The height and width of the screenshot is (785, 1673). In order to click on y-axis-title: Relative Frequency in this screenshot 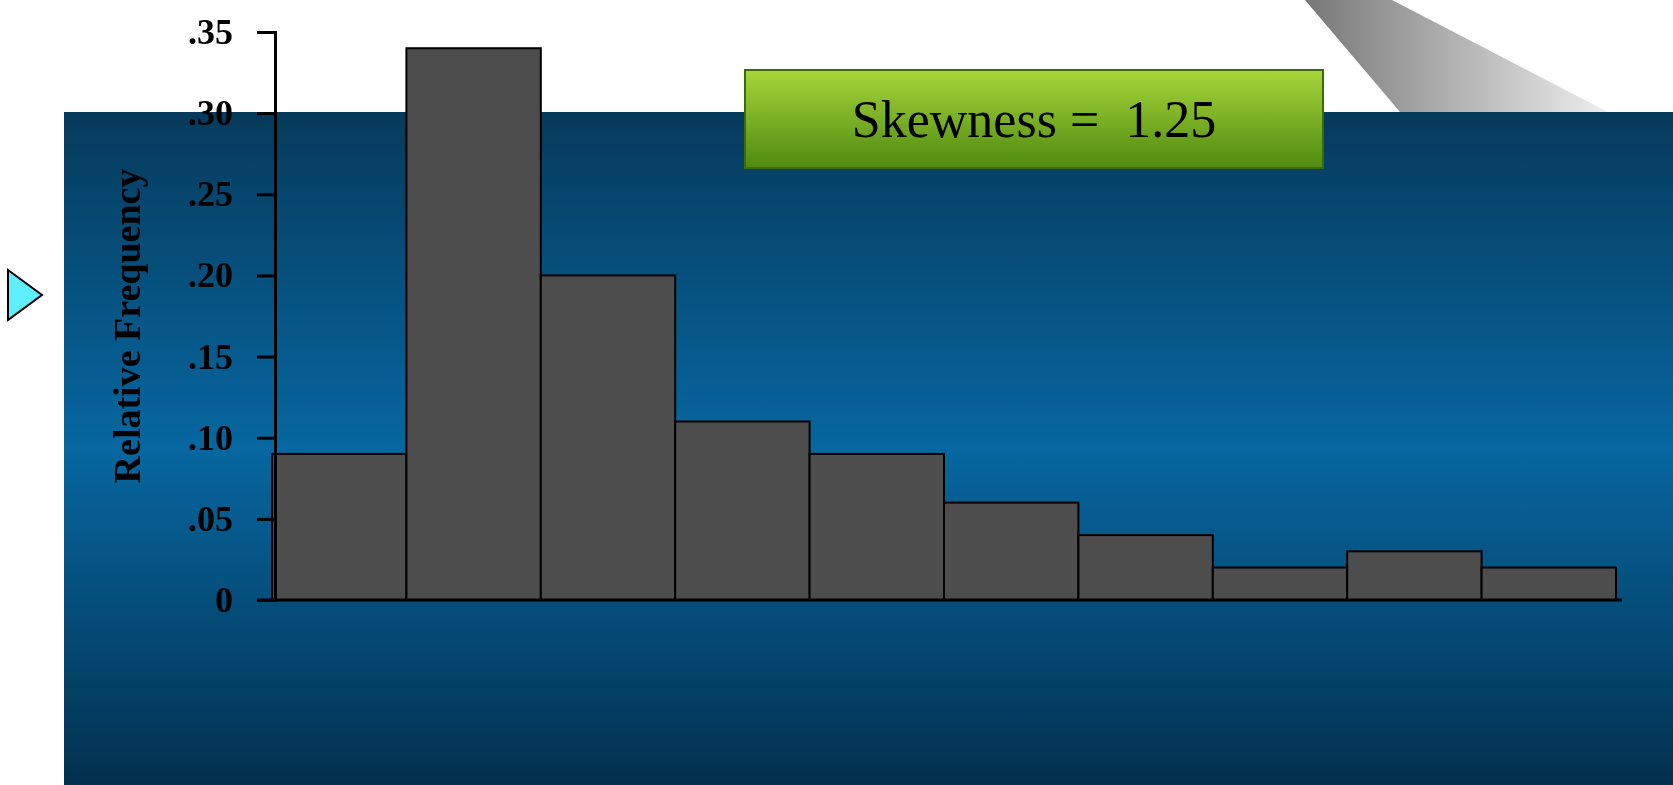, I will do `click(127, 326)`.